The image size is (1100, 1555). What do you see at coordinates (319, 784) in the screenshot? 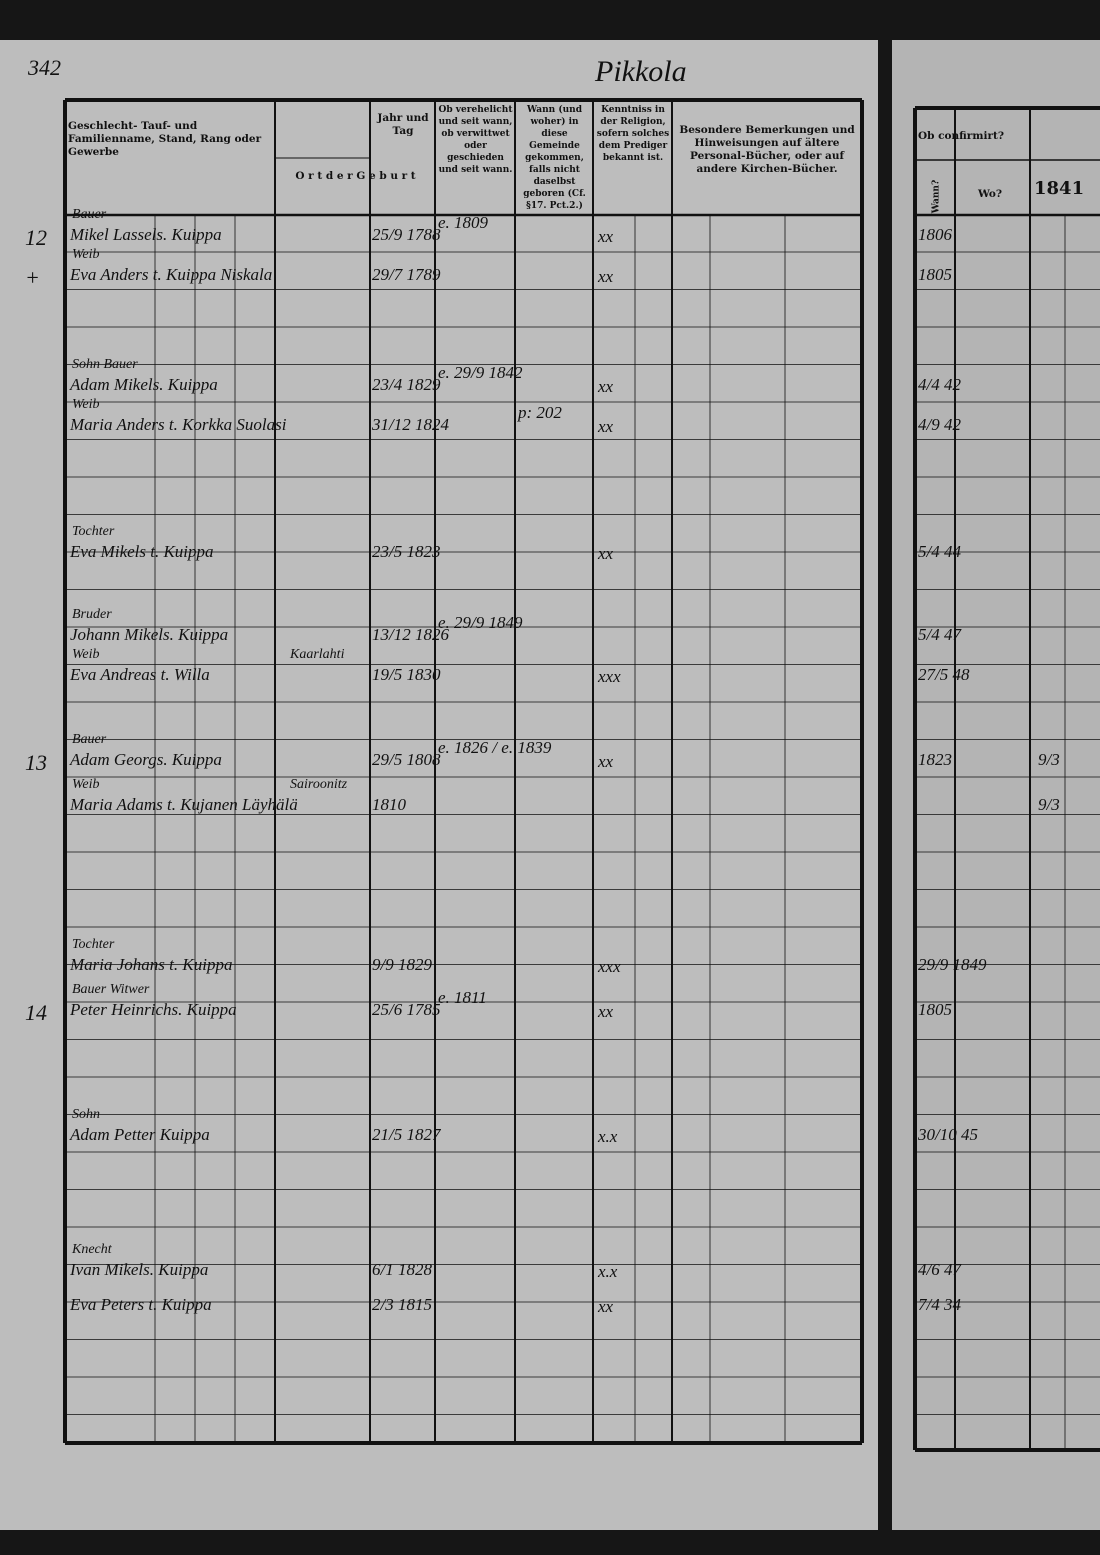
I see `entry-place: Sairoonitz` at bounding box center [319, 784].